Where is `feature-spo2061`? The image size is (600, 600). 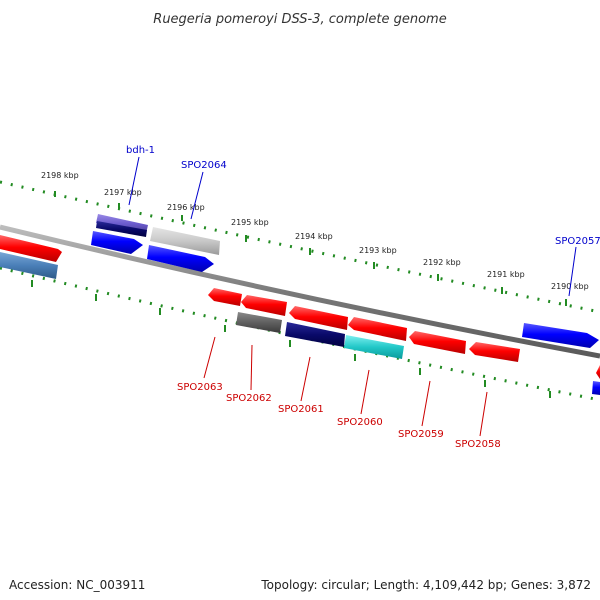 feature-spo2061 is located at coordinates (318, 318).